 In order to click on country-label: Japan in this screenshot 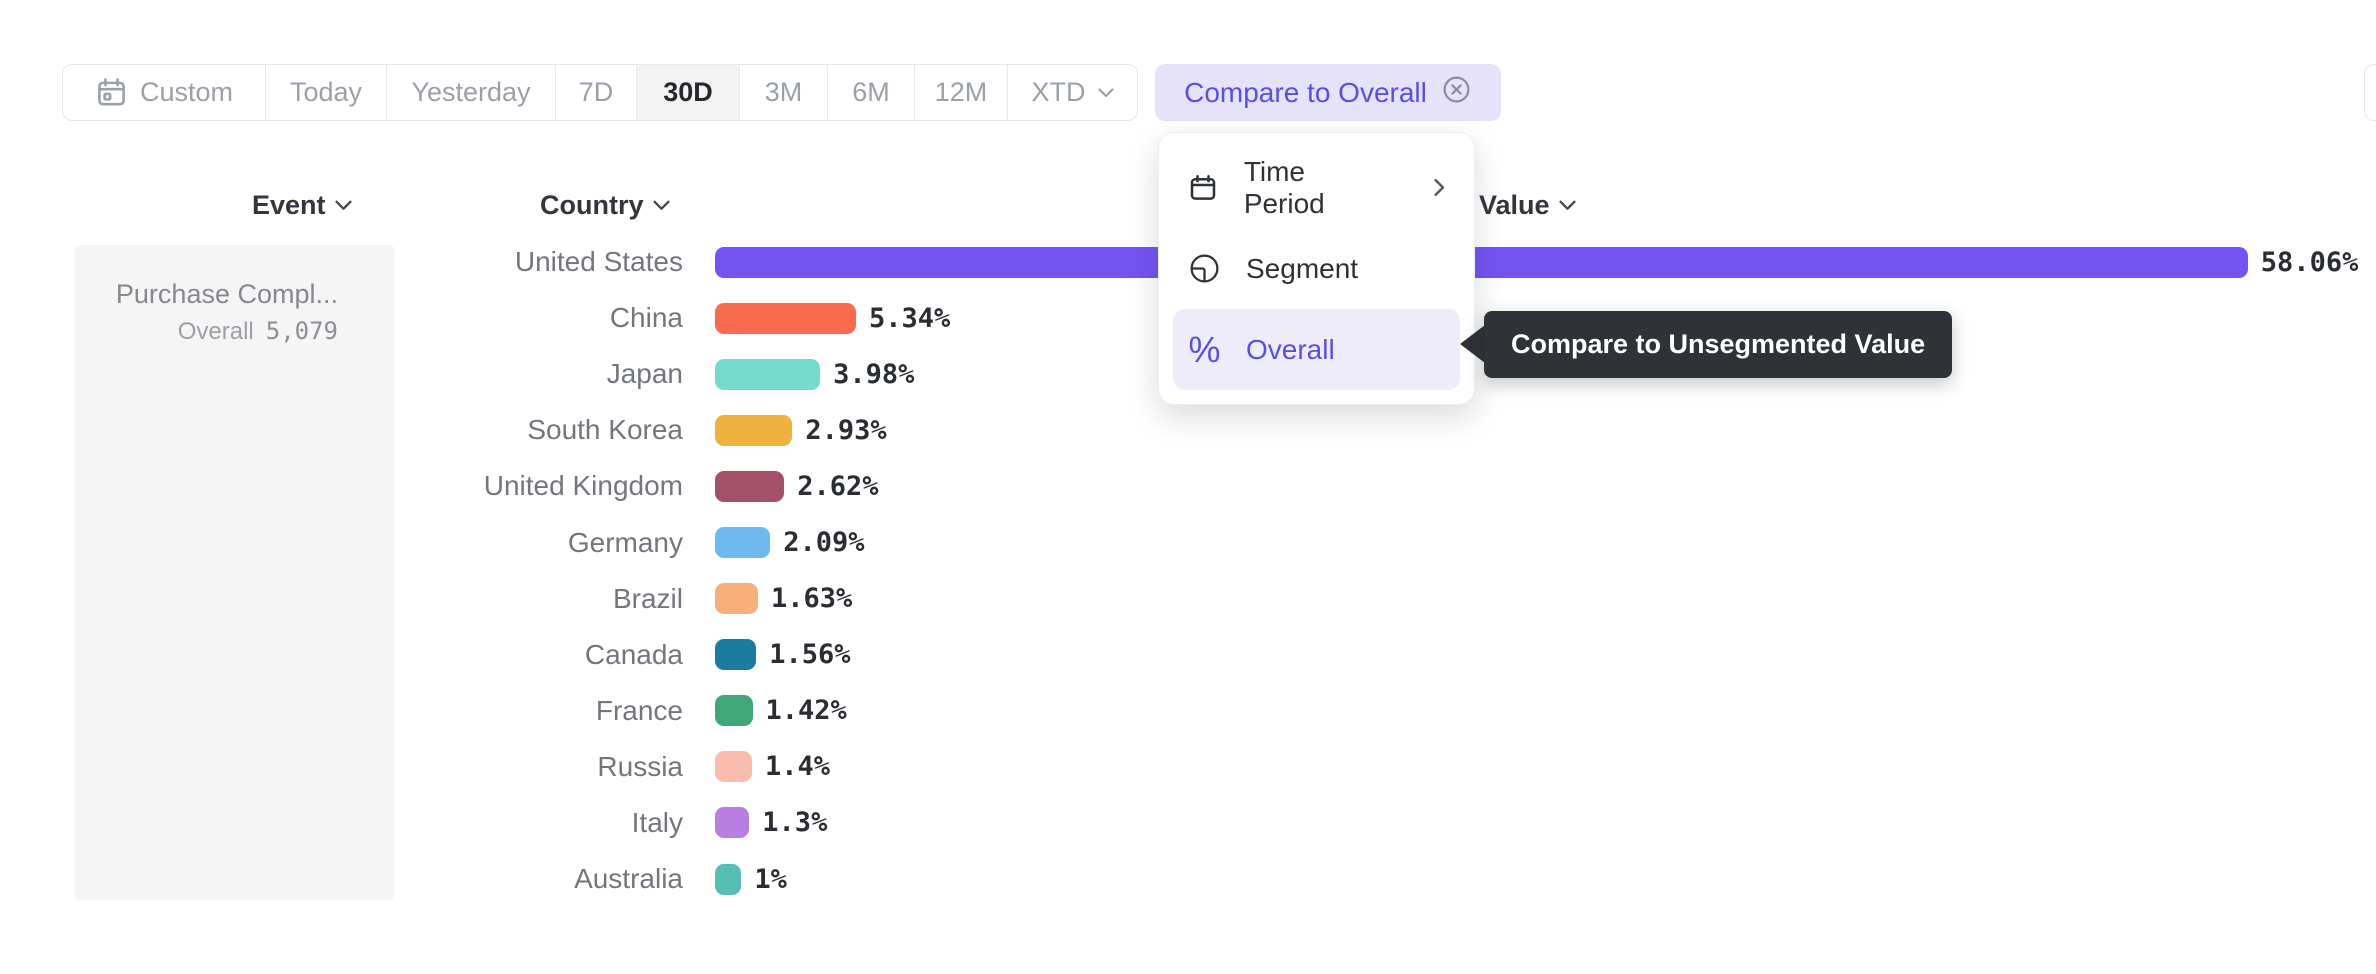, I will do `click(644, 374)`.